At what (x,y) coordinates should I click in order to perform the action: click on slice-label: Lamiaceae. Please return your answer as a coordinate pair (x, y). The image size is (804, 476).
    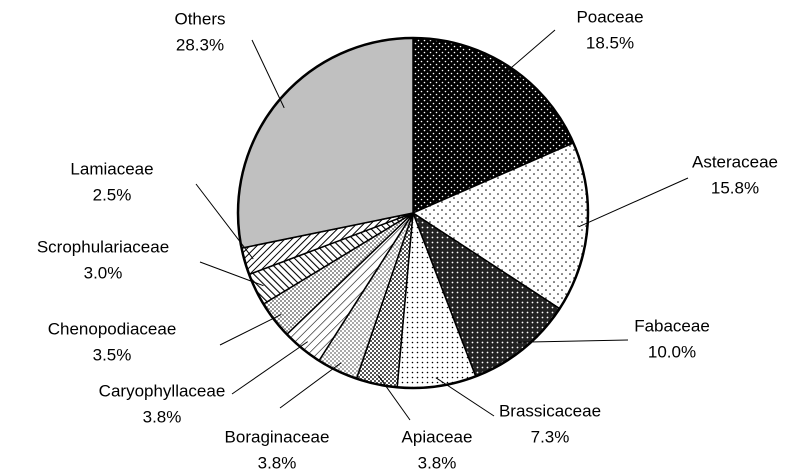
    Looking at the image, I should click on (111, 168).